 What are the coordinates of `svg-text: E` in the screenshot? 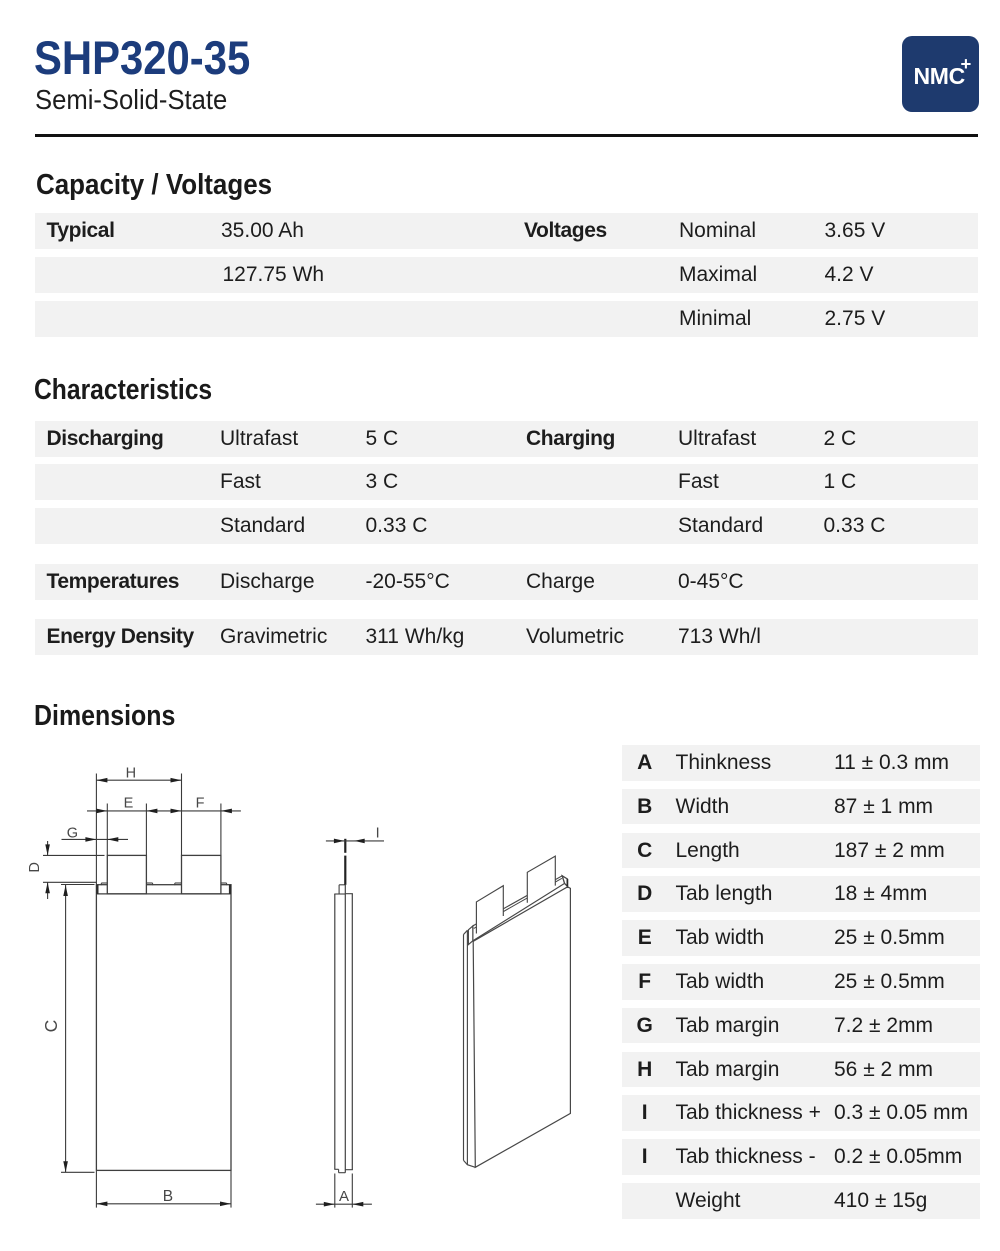 It's located at (129, 804).